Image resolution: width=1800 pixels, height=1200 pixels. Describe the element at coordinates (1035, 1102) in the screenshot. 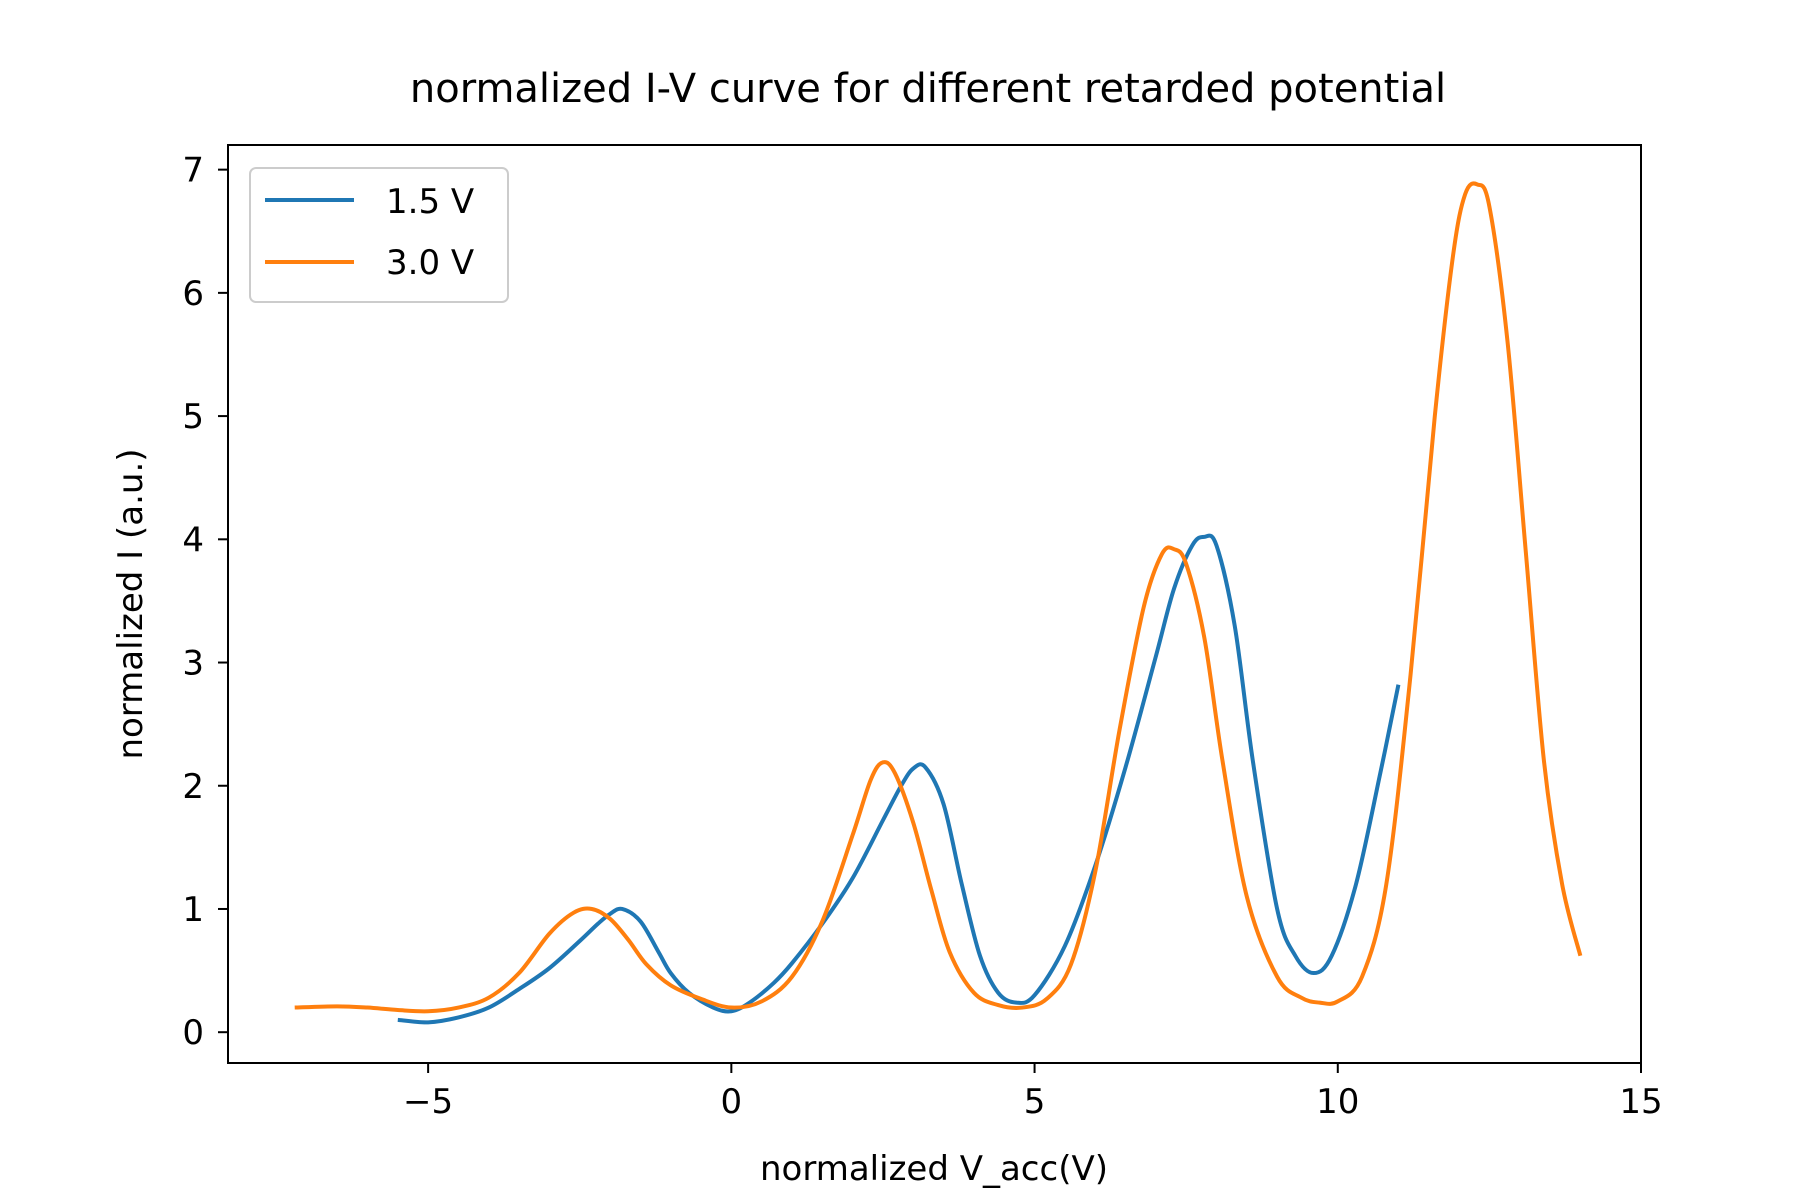

I see `x-tick-label: 5` at that location.